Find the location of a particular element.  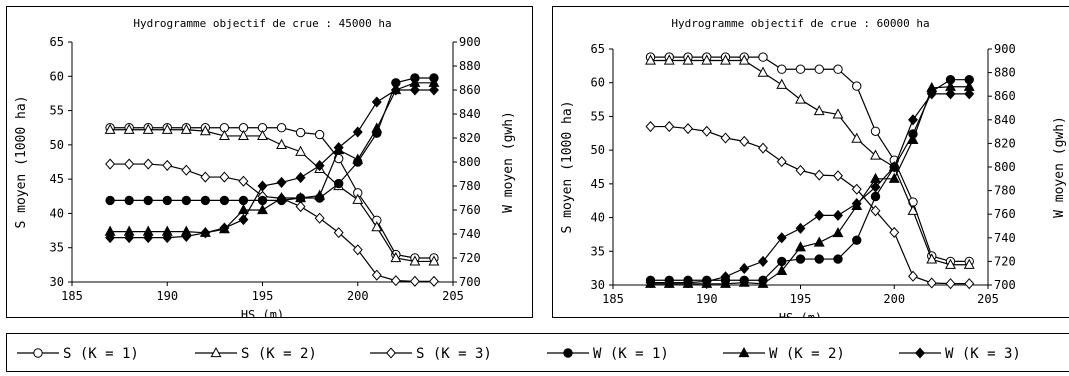

y-tick-label: 65 is located at coordinates (57, 42).